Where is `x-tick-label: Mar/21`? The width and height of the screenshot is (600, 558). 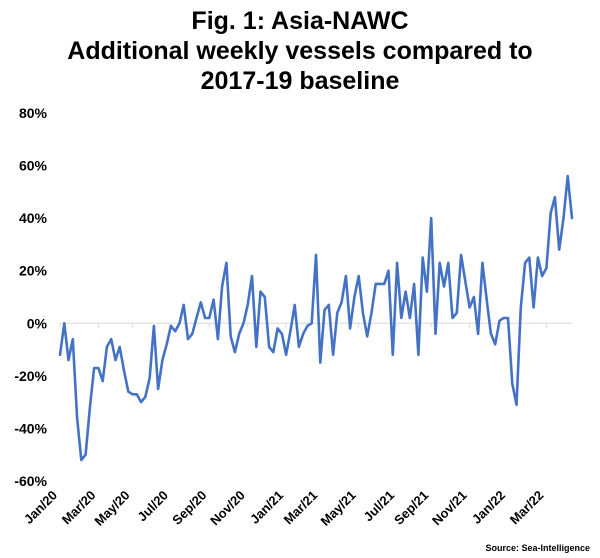 x-tick-label: Mar/21 is located at coordinates (301, 508).